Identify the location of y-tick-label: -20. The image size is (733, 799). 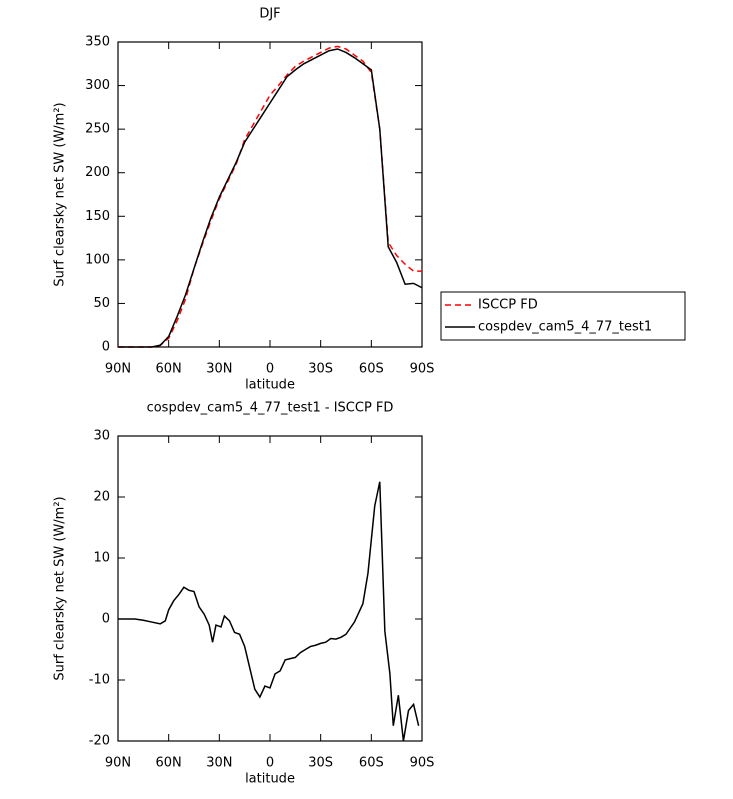
(99, 741).